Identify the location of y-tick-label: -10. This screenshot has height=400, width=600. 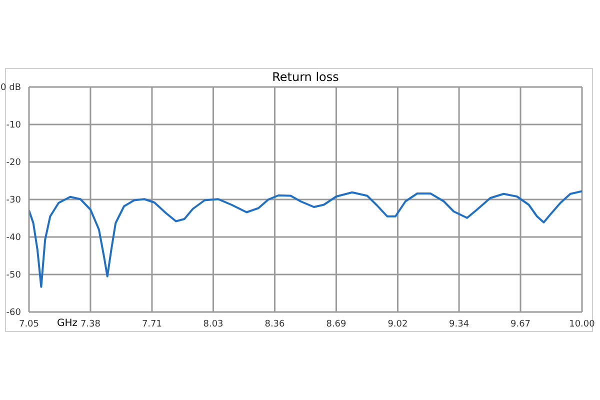
(14, 125).